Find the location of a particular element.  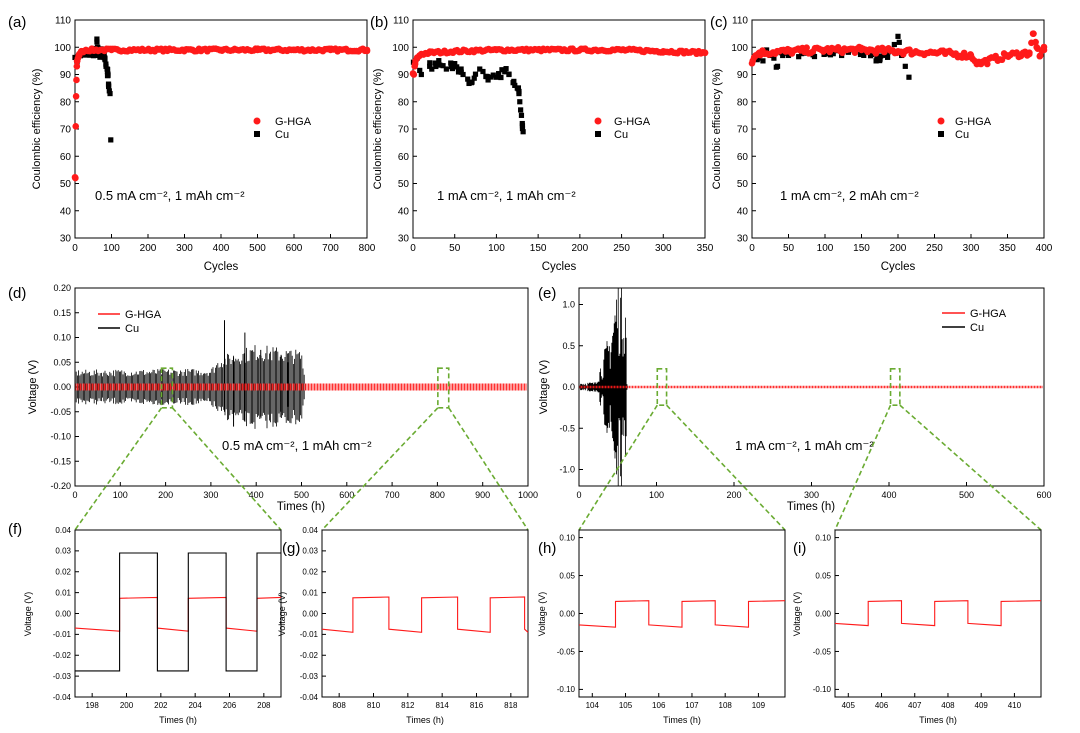

panel-label-e: (e) is located at coordinates (547, 293).